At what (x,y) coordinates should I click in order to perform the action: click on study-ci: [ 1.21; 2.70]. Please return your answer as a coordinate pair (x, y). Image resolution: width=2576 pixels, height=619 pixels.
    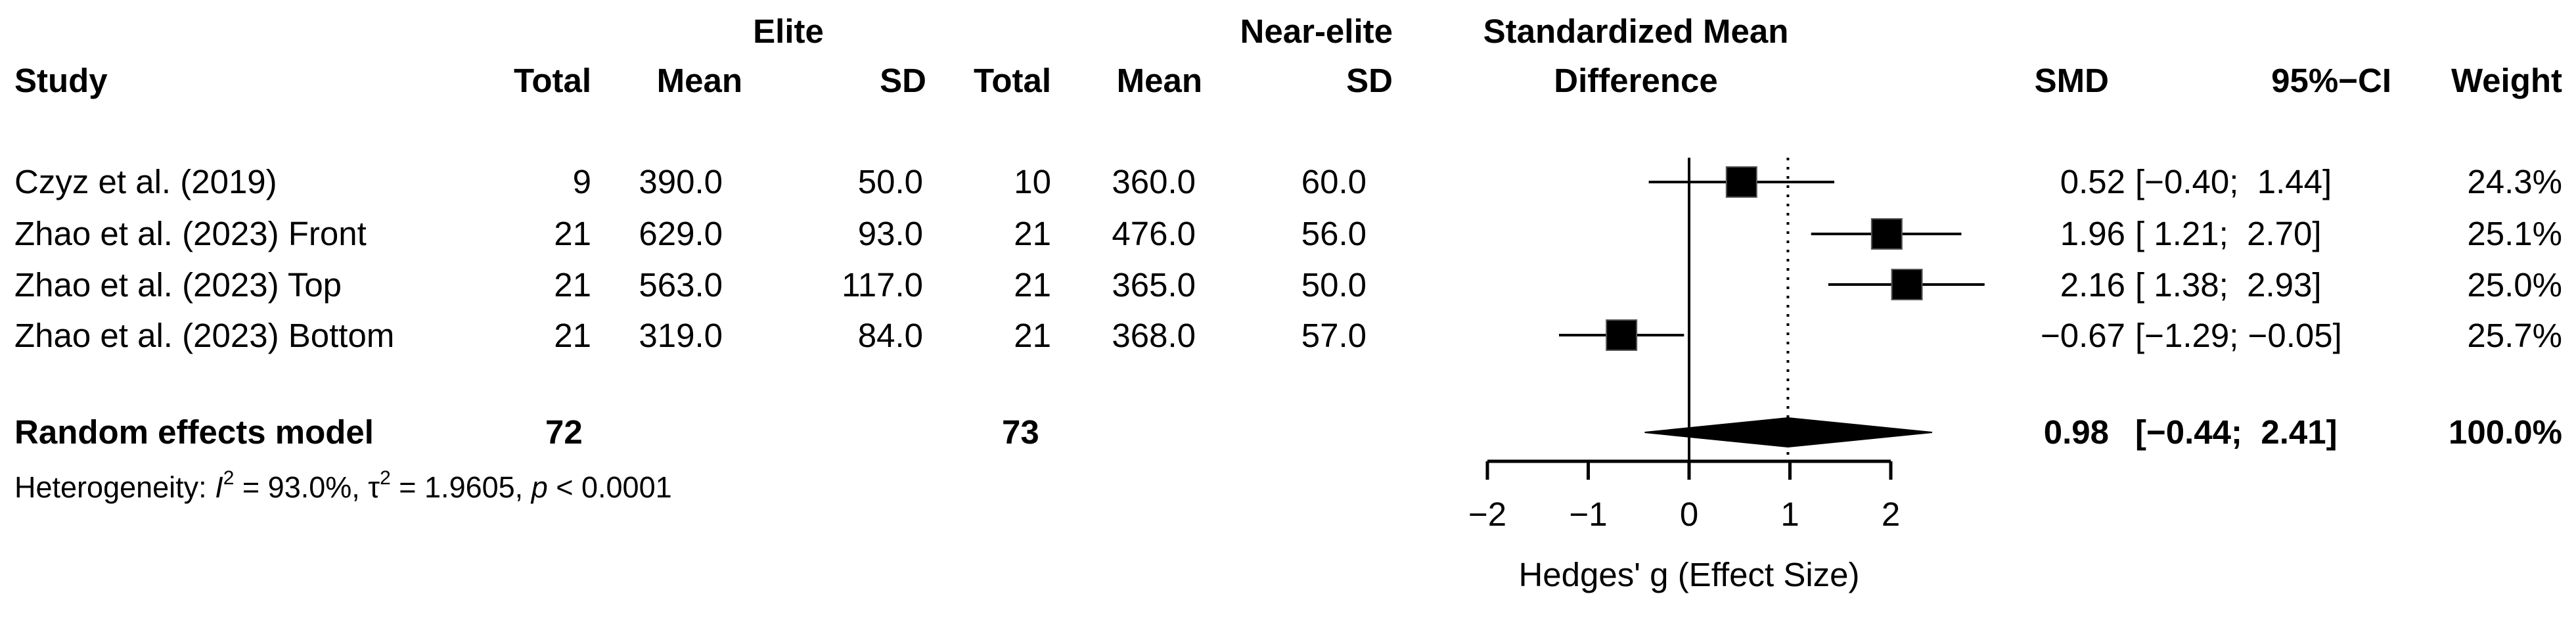
    Looking at the image, I should click on (2228, 233).